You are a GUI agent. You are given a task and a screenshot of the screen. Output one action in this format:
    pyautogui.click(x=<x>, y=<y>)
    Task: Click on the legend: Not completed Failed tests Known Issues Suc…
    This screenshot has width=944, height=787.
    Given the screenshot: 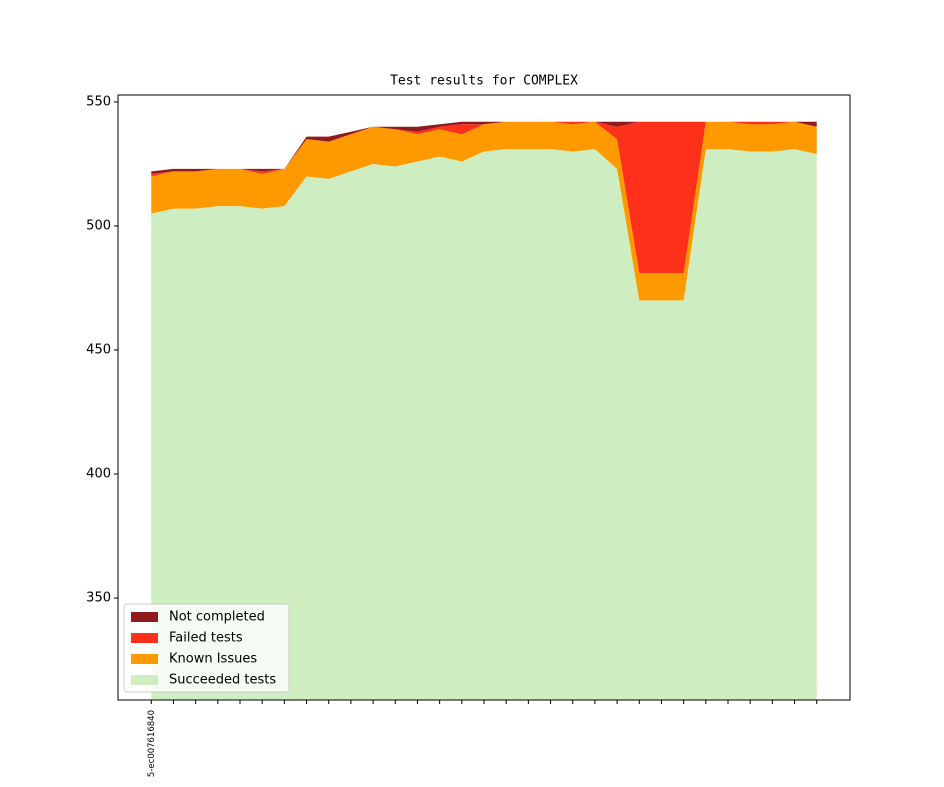 What is the action you would take?
    pyautogui.click(x=206, y=648)
    